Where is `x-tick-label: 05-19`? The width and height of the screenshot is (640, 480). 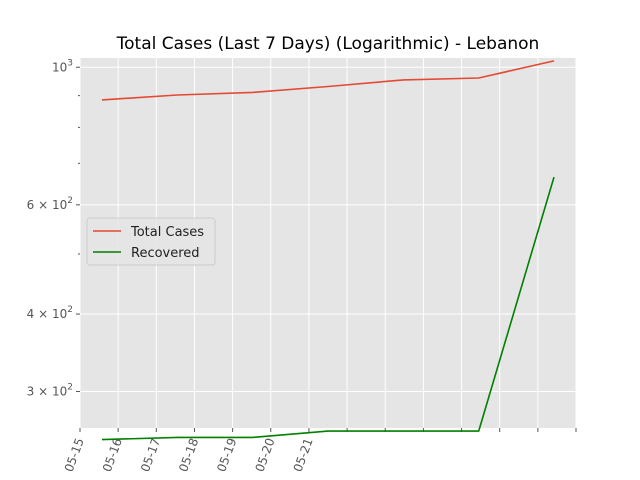 x-tick-label: 05-19 is located at coordinates (226, 455).